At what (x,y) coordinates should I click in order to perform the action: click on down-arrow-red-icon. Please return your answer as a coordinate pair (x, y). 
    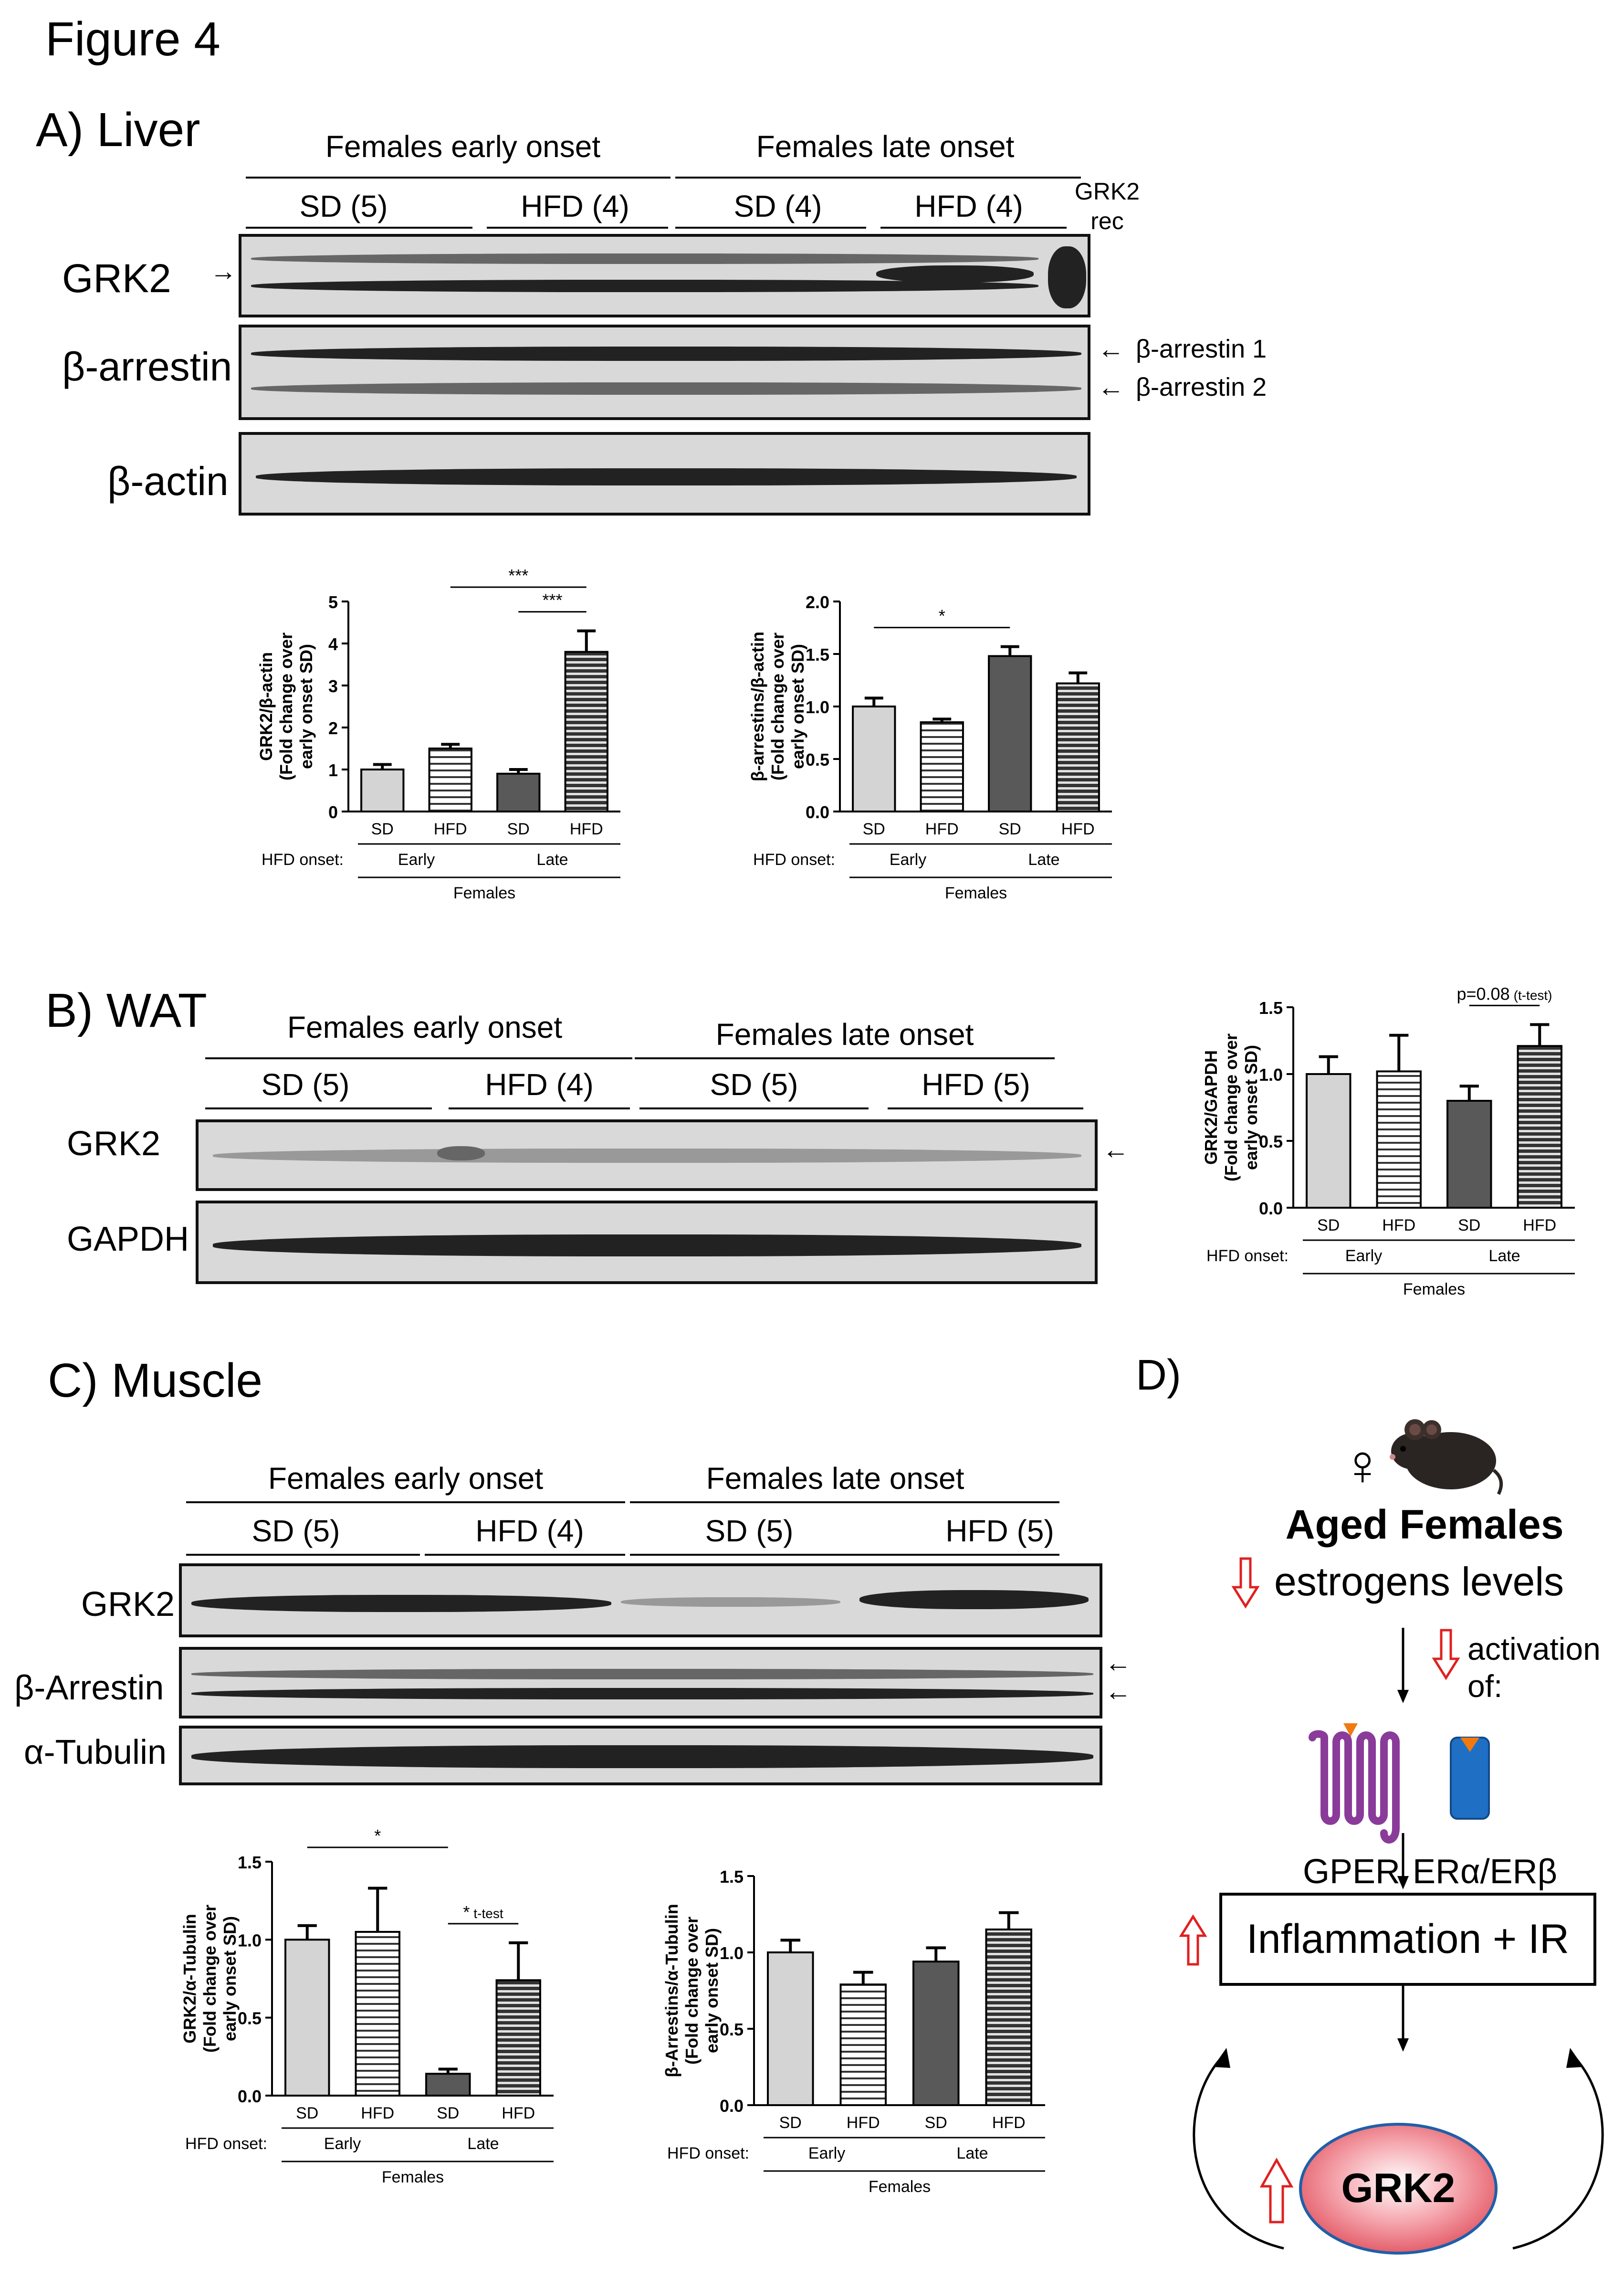
    Looking at the image, I should click on (1245, 1583).